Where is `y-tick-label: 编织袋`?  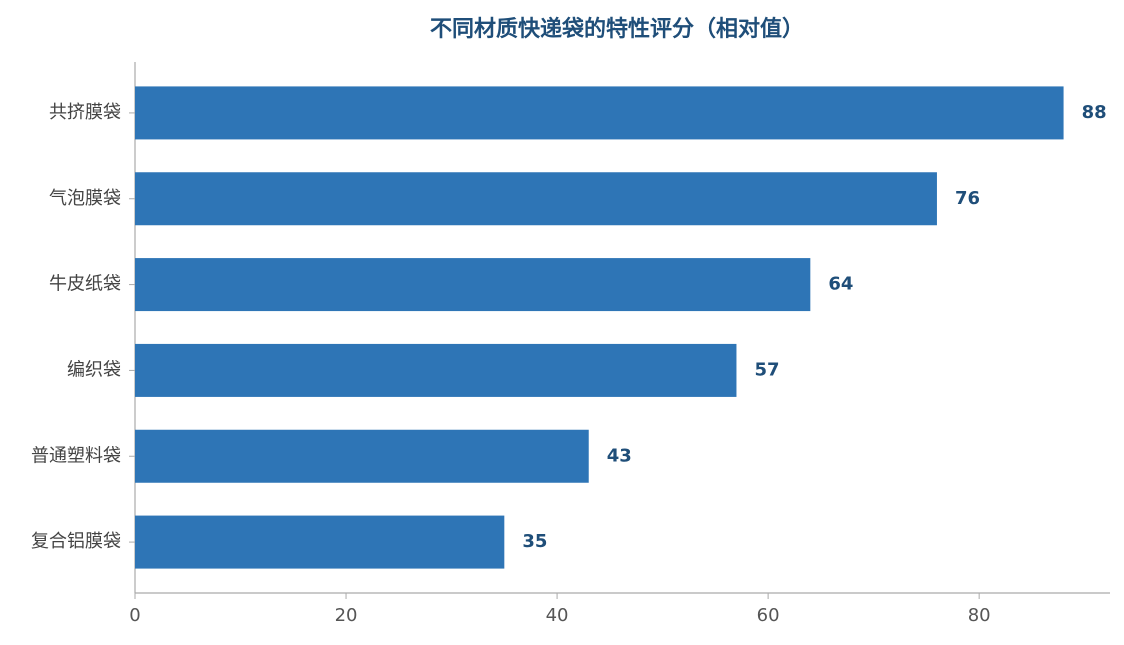 y-tick-label: 编织袋 is located at coordinates (94, 369).